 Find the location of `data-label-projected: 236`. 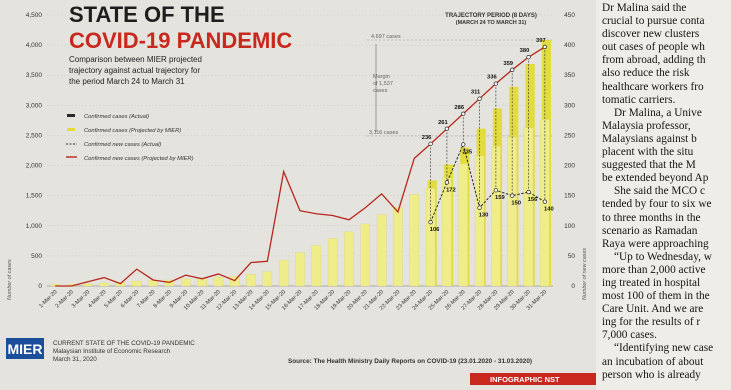

data-label-projected: 236 is located at coordinates (427, 138).